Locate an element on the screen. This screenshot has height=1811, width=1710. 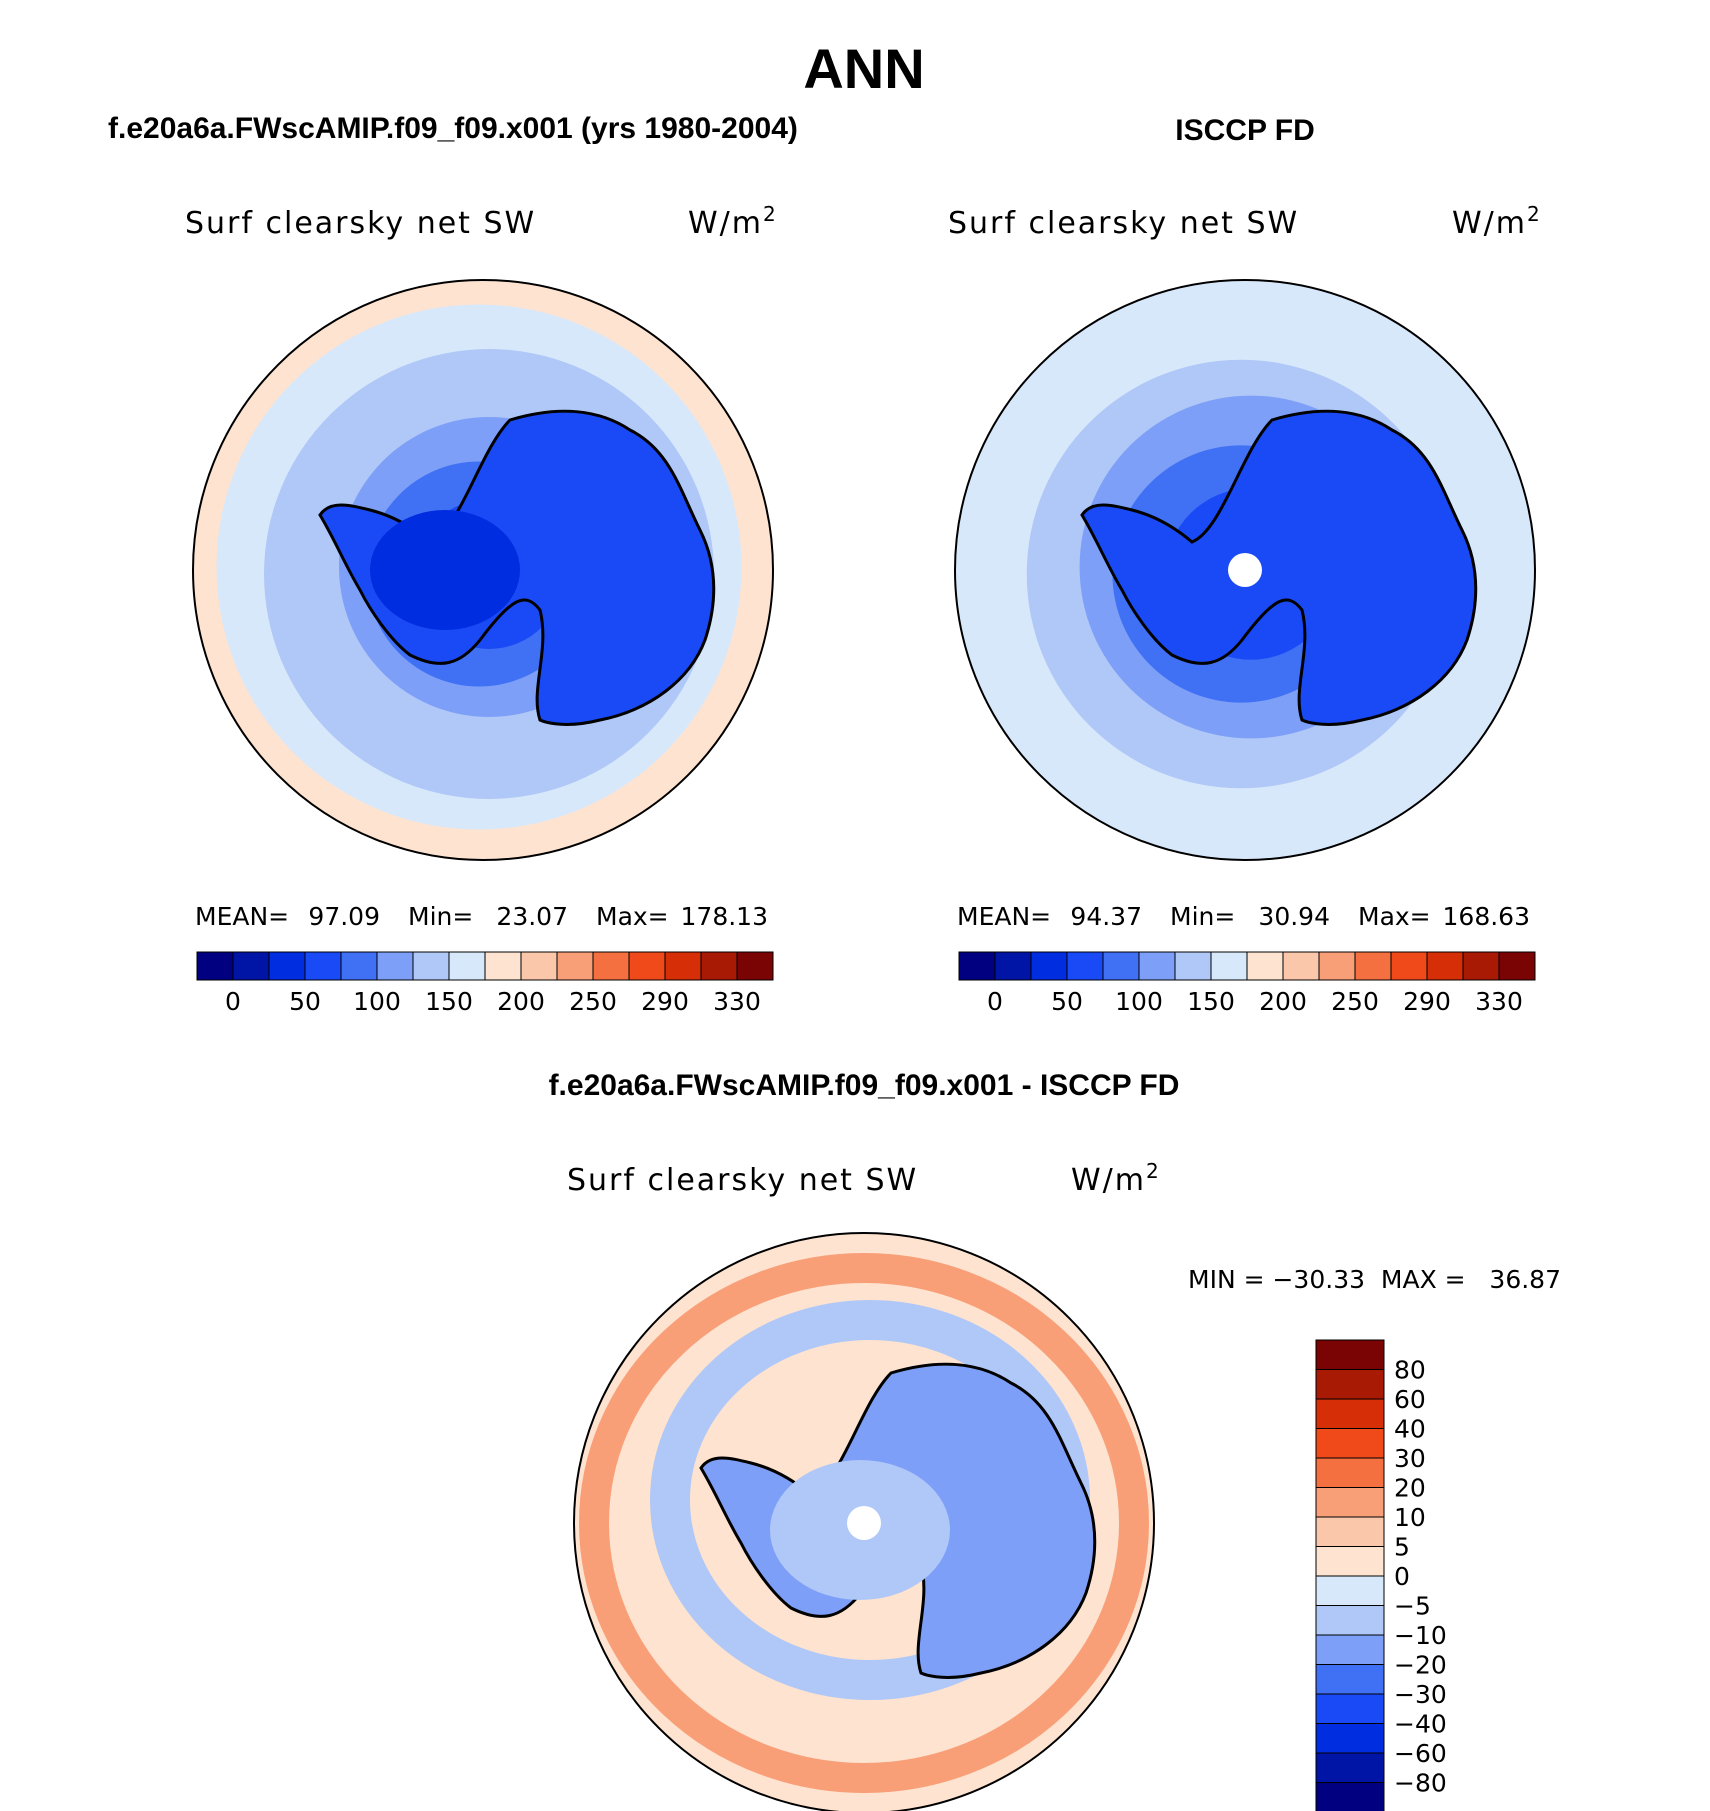
panel-obs-pole-missing is located at coordinates (1245, 570).